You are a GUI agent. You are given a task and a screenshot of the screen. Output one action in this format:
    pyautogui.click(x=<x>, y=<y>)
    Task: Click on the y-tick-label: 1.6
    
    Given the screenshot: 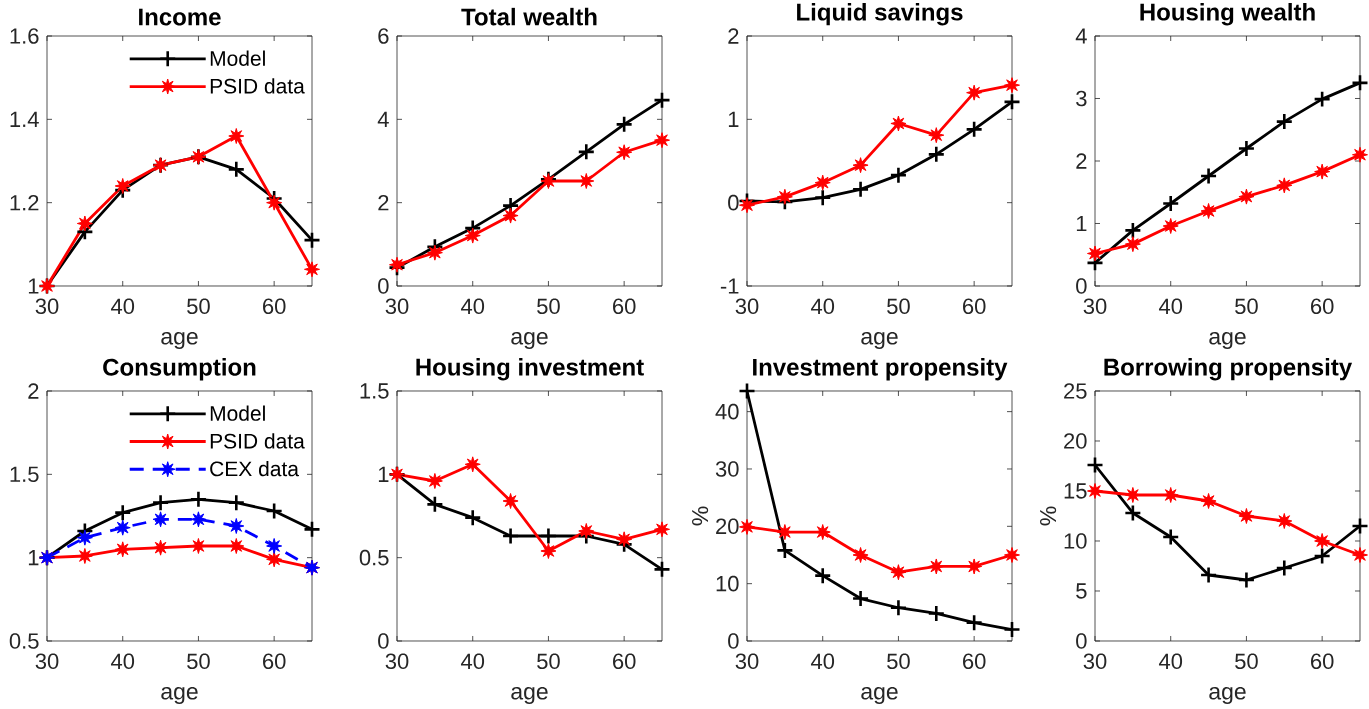 What is the action you would take?
    pyautogui.click(x=24, y=36)
    